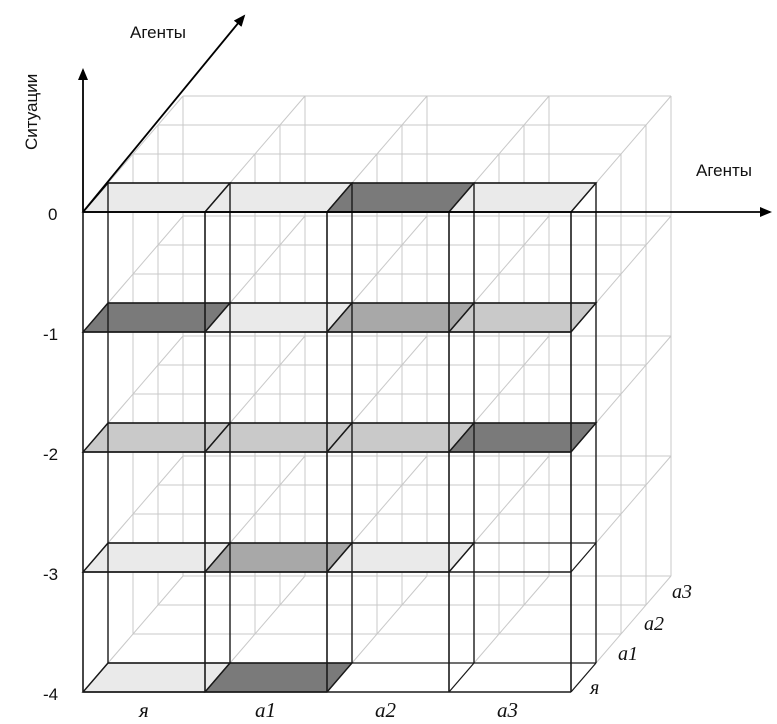 Image resolution: width=777 pixels, height=724 pixels. Describe the element at coordinates (386, 710) in the screenshot. I see `front-agent-label-a2: a2` at that location.